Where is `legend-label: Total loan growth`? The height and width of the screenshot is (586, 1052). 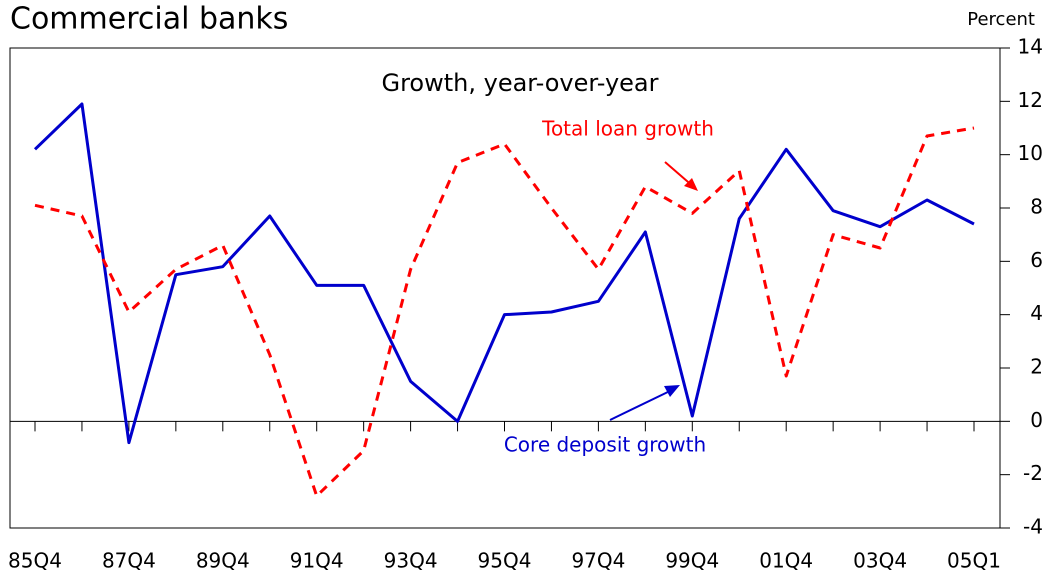 legend-label: Total loan growth is located at coordinates (627, 129).